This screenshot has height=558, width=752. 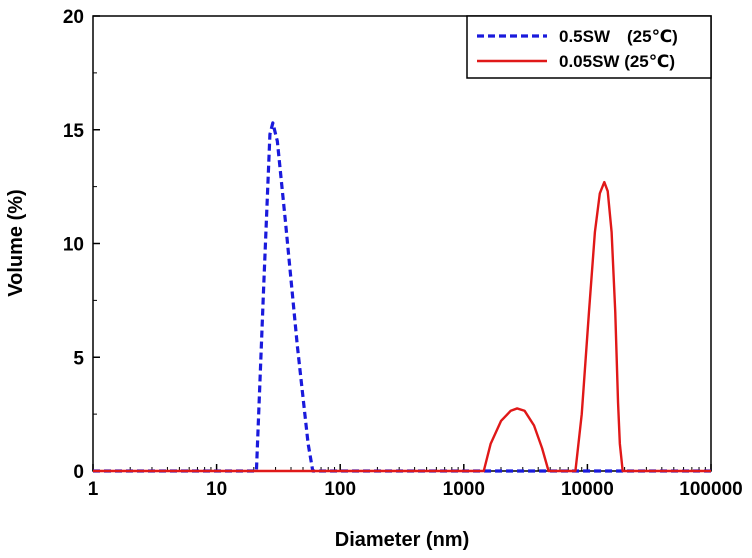 I want to click on y-tick-label: 0, so click(x=78, y=472).